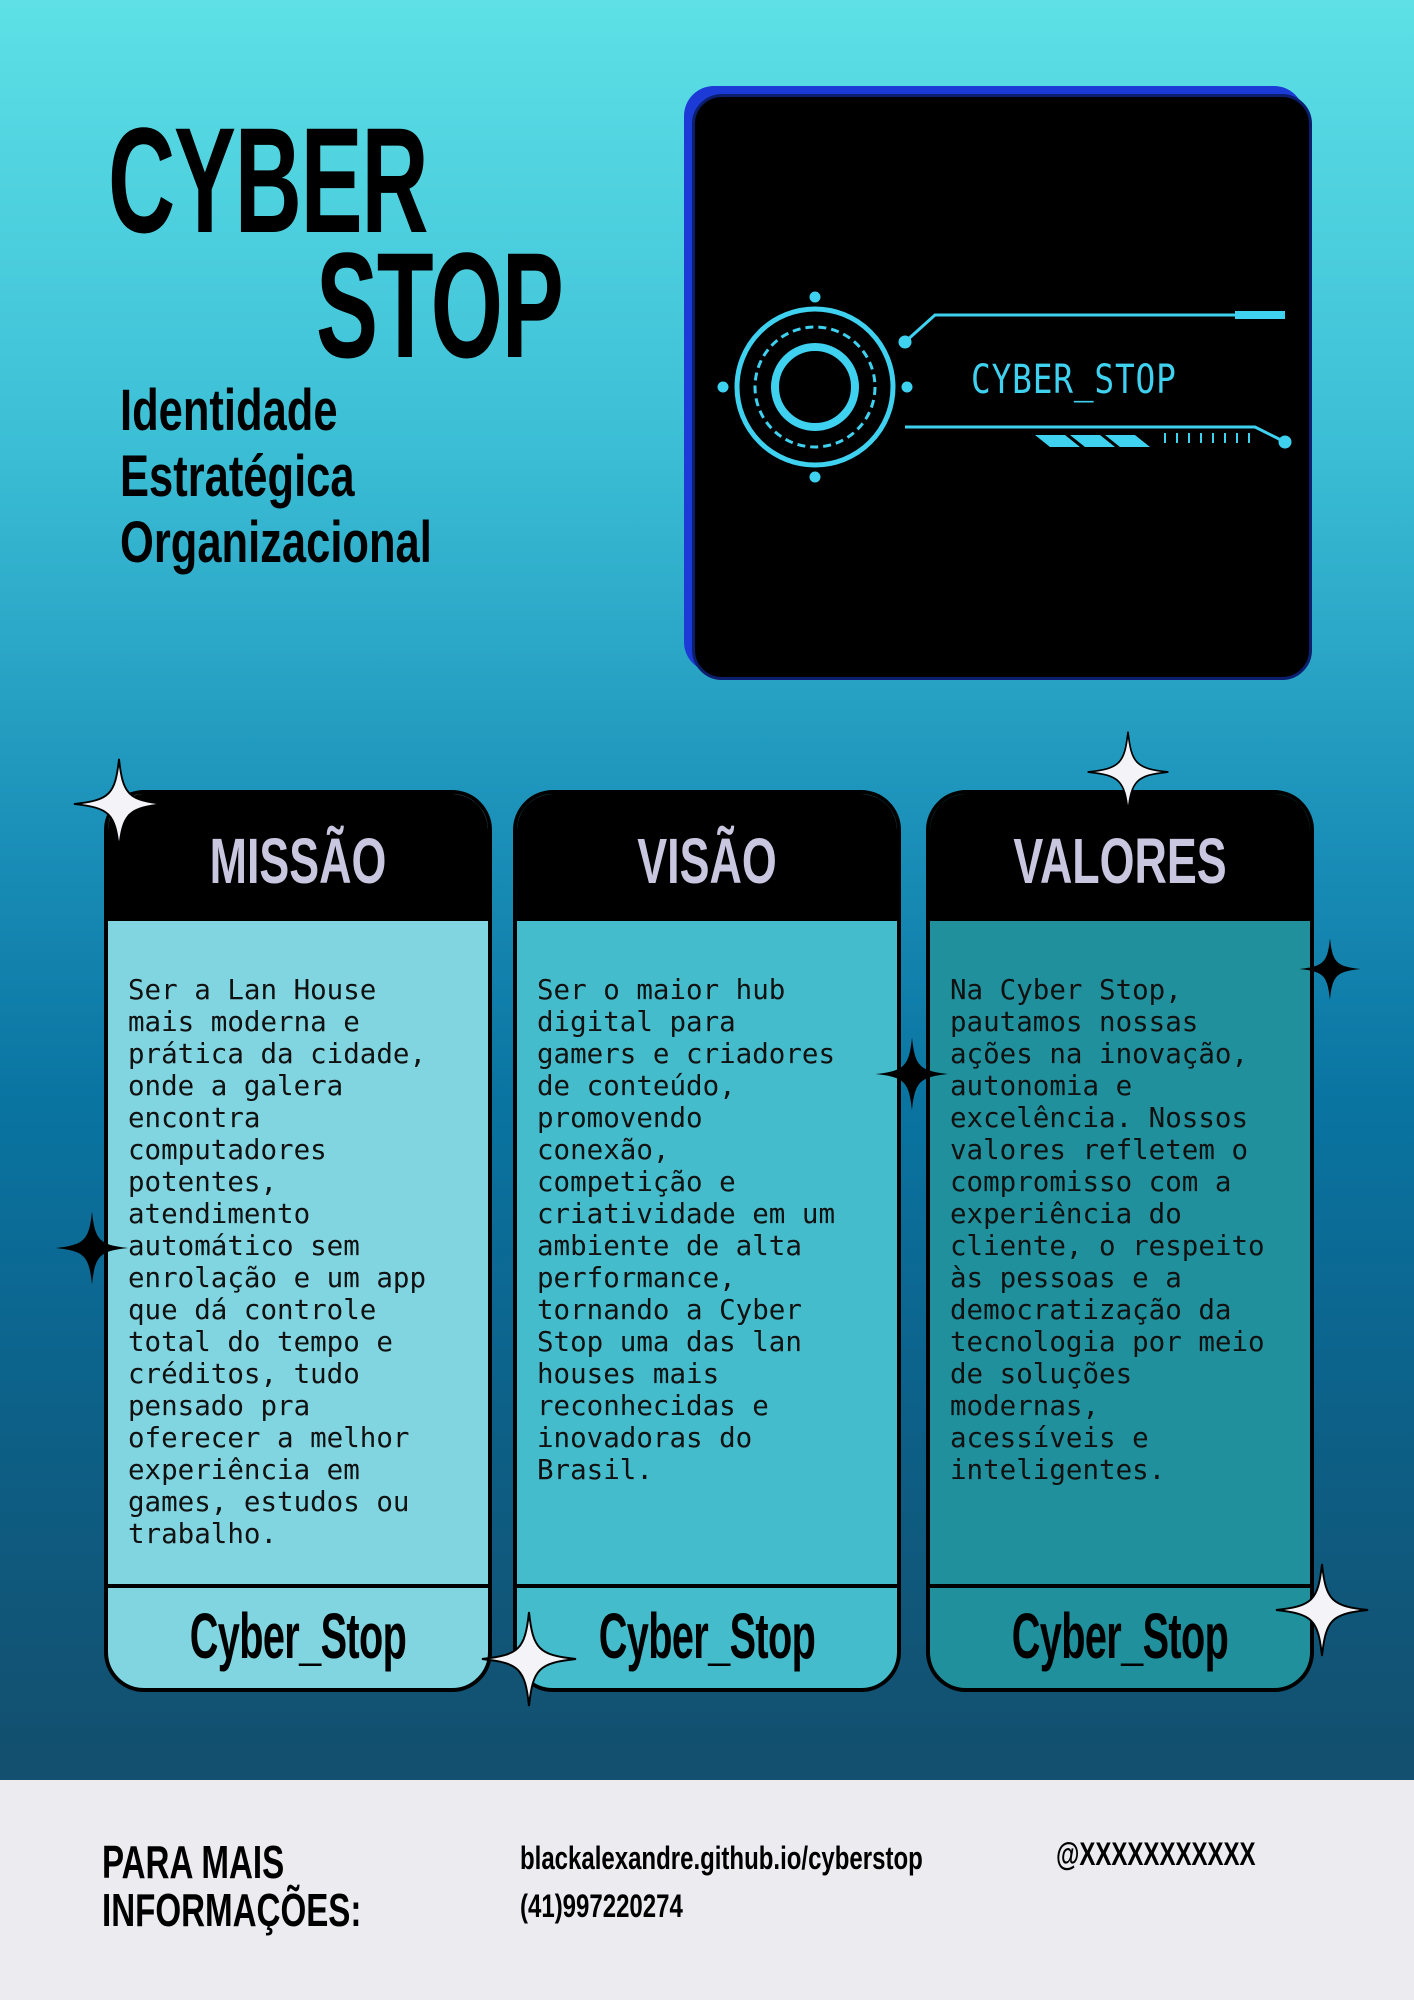 The width and height of the screenshot is (1414, 2000). Describe the element at coordinates (268, 180) in the screenshot. I see `title-cyber: CYBER` at that location.